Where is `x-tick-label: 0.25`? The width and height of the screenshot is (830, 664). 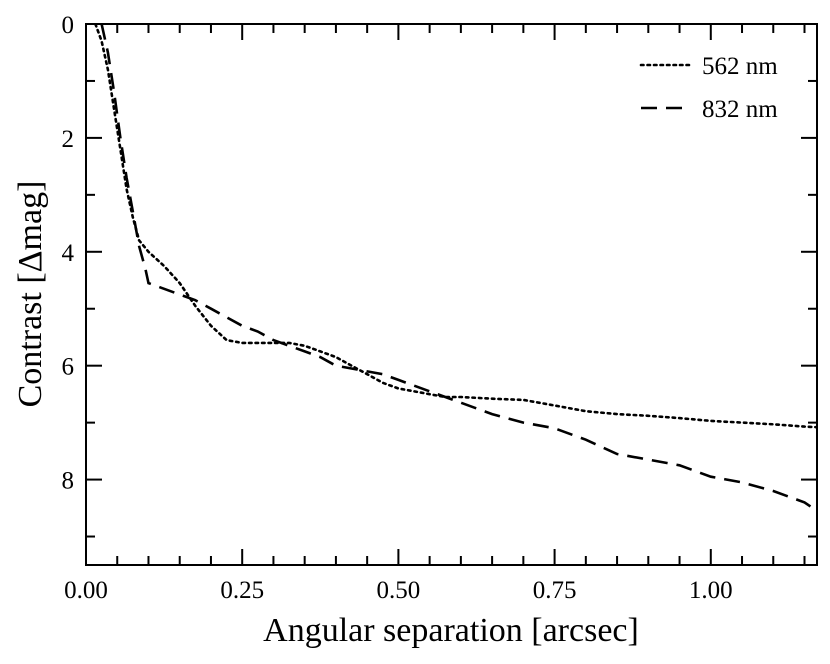 x-tick-label: 0.25 is located at coordinates (242, 590).